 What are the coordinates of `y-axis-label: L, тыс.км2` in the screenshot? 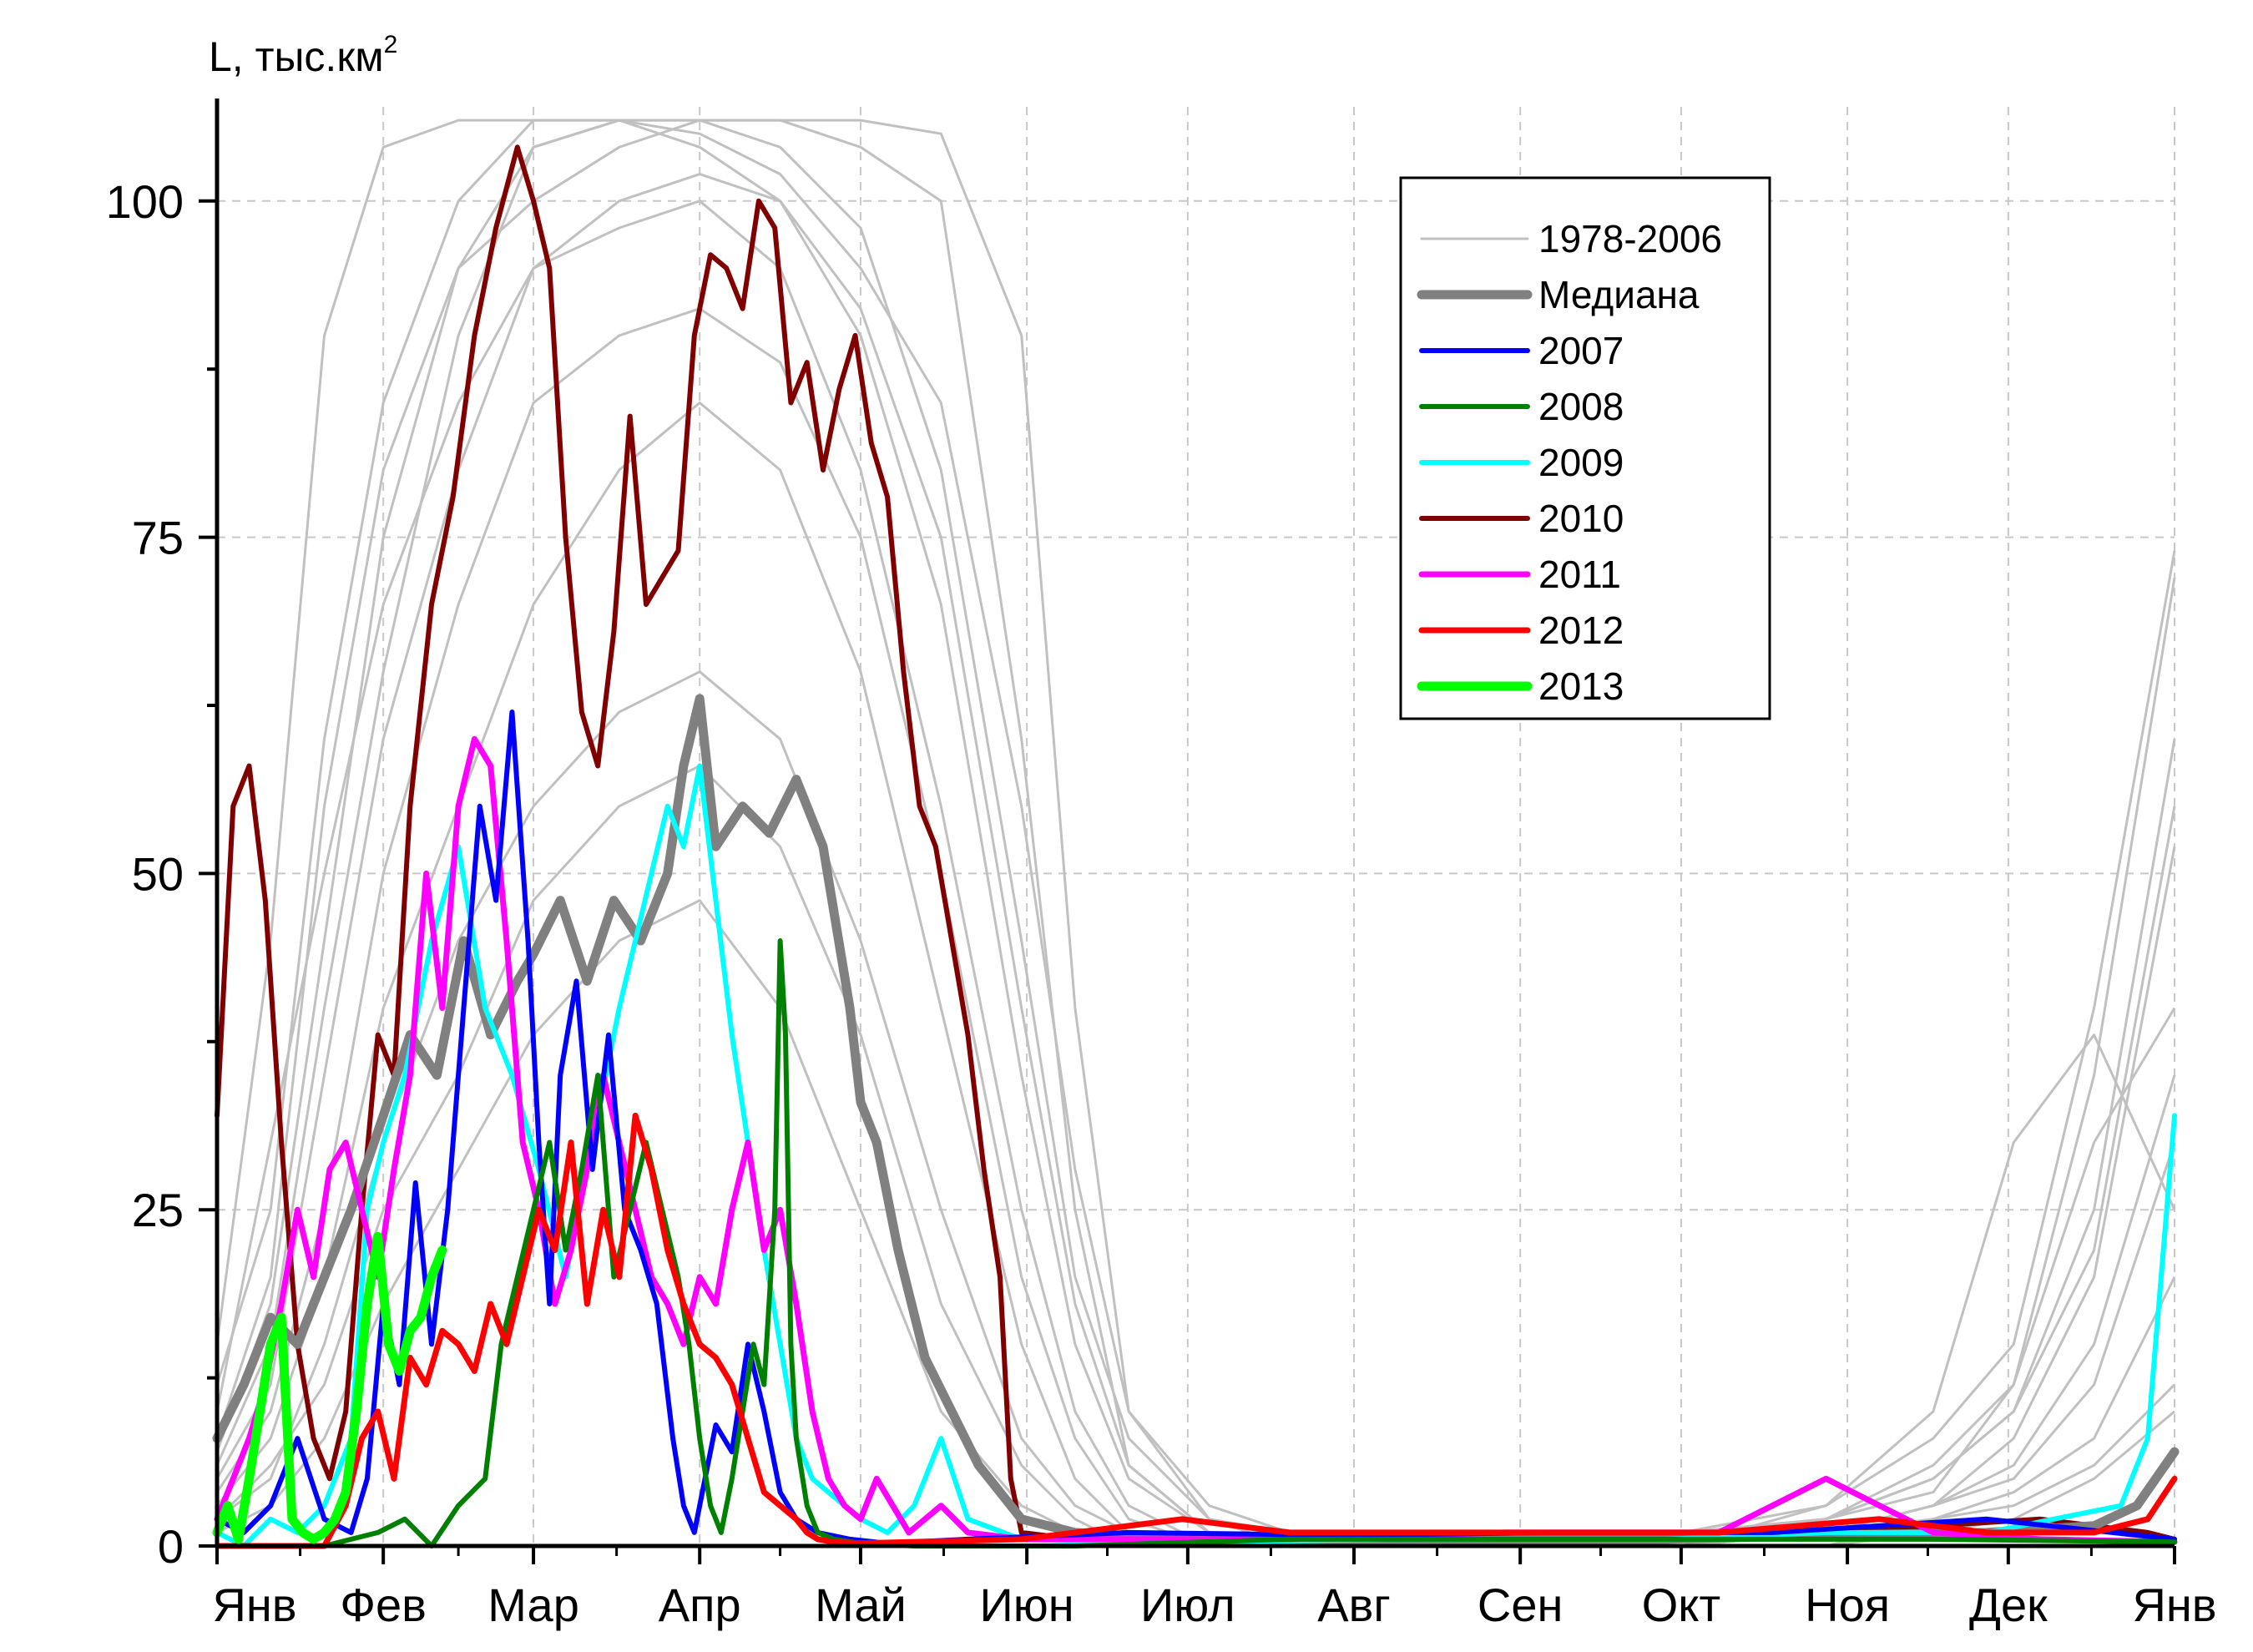 It's located at (303, 55).